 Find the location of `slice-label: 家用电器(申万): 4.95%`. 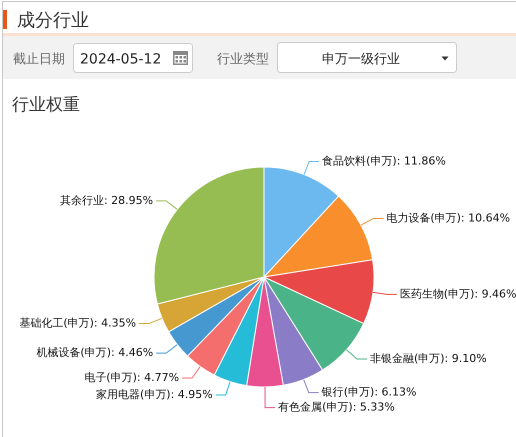

slice-label: 家用电器(申万): 4.95% is located at coordinates (154, 394).